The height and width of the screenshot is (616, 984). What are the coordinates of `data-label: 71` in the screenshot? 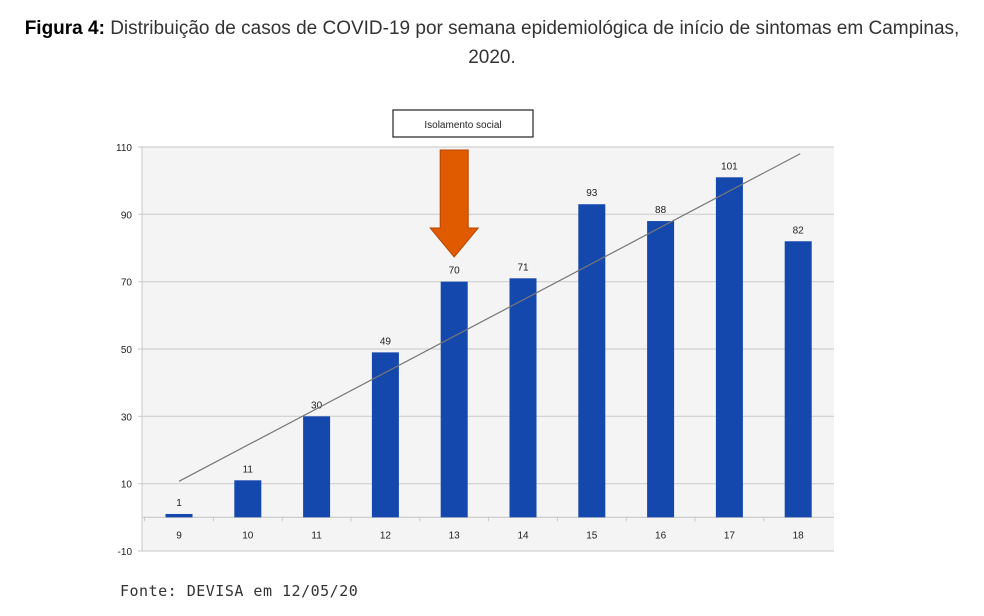 It's located at (523, 267).